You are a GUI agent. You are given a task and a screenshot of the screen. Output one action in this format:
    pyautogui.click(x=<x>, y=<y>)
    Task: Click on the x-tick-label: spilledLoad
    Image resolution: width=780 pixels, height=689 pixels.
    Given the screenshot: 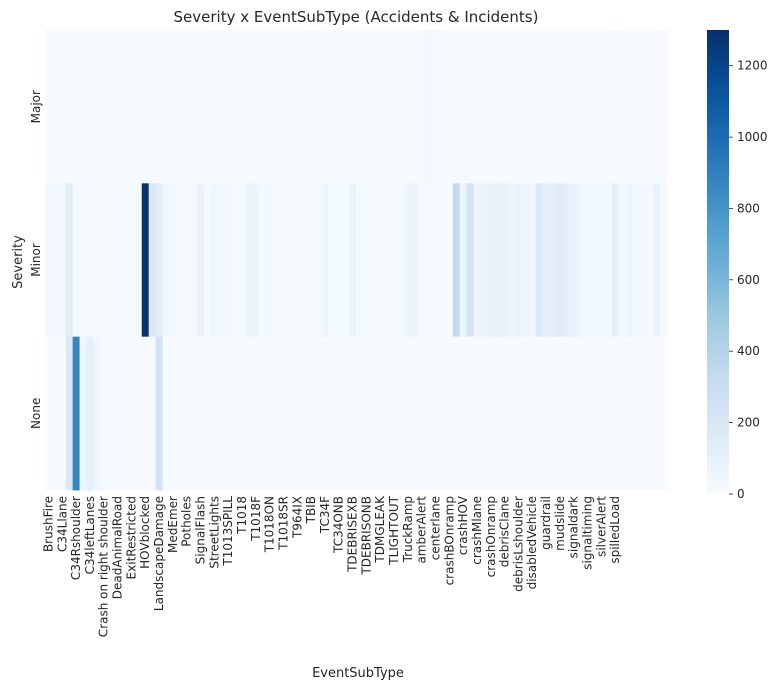 What is the action you would take?
    pyautogui.click(x=615, y=530)
    